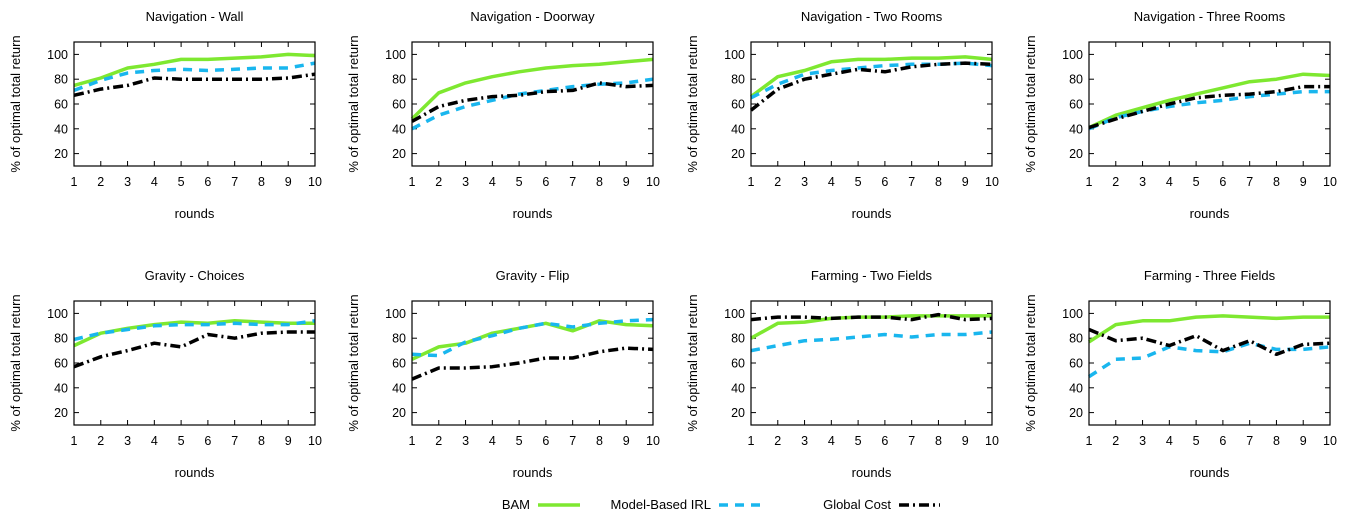 The image size is (1352, 518). I want to click on panel-title: Gravity - Choices, so click(195, 275).